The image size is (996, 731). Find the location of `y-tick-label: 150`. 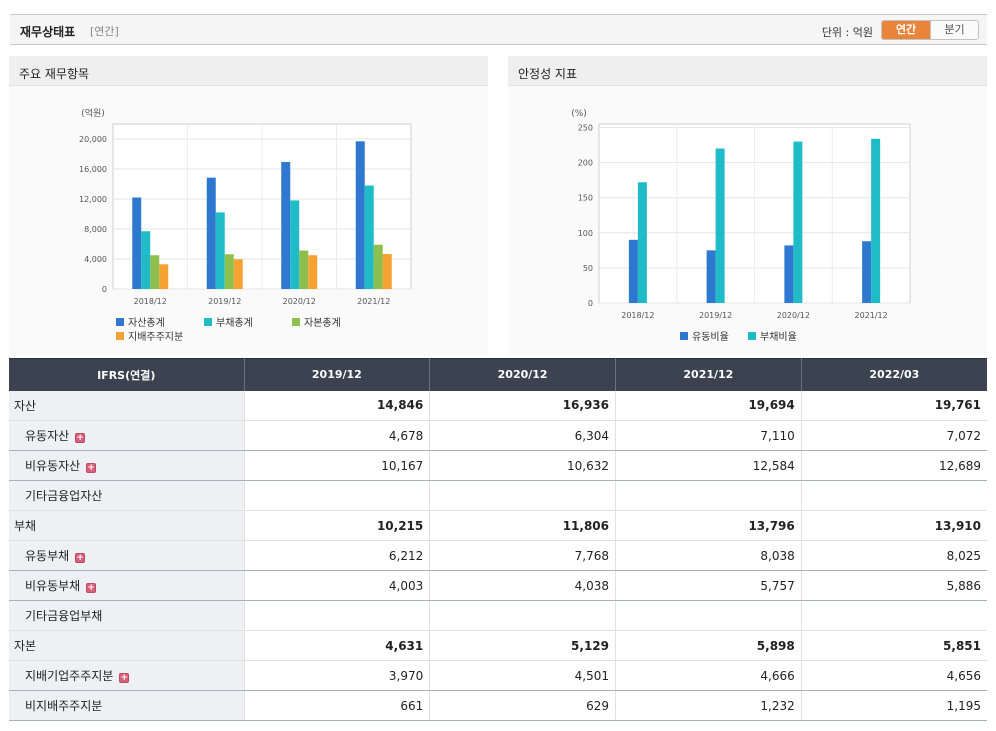

y-tick-label: 150 is located at coordinates (585, 198).